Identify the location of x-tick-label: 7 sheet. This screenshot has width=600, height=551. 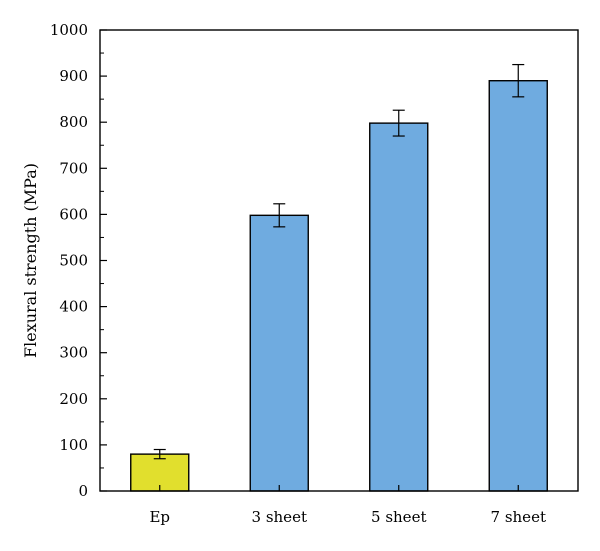
(518, 517).